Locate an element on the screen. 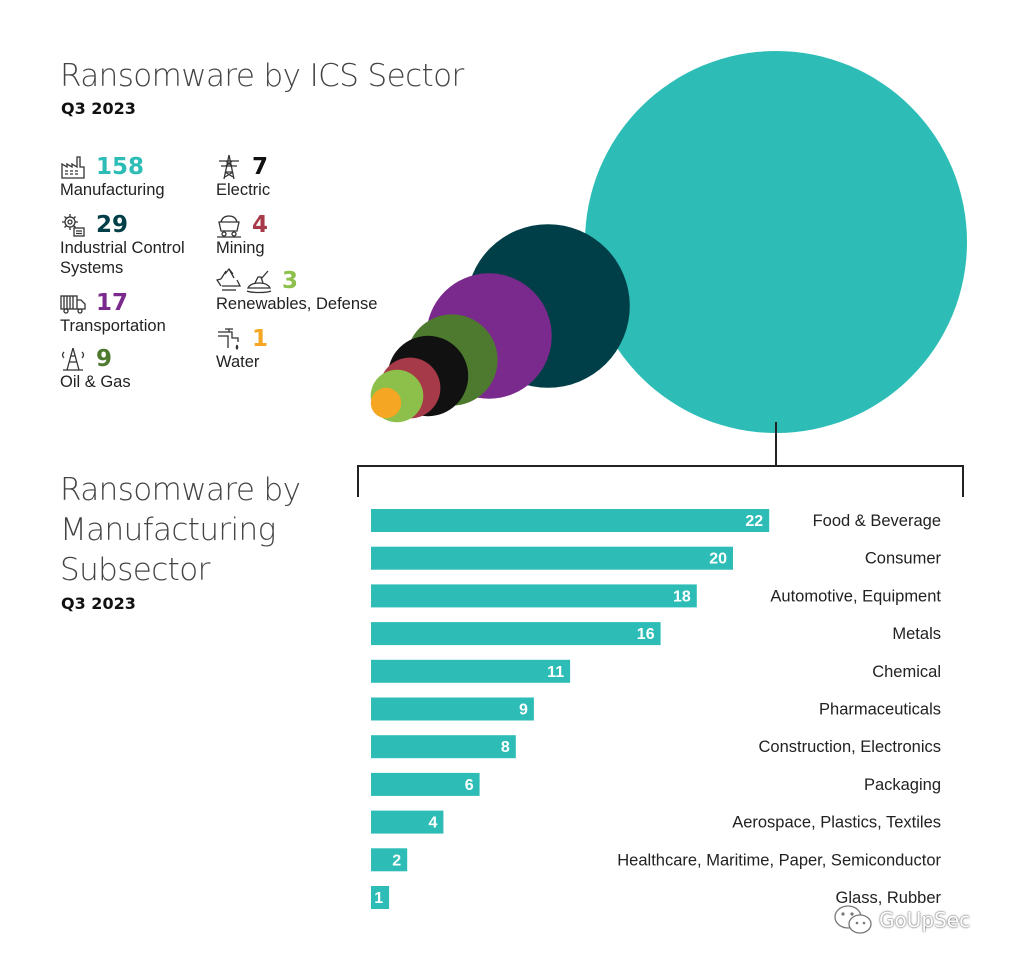 Image resolution: width=1024 pixels, height=967 pixels. subsector-chart-subtitle: Q3 2023 is located at coordinates (98, 603).